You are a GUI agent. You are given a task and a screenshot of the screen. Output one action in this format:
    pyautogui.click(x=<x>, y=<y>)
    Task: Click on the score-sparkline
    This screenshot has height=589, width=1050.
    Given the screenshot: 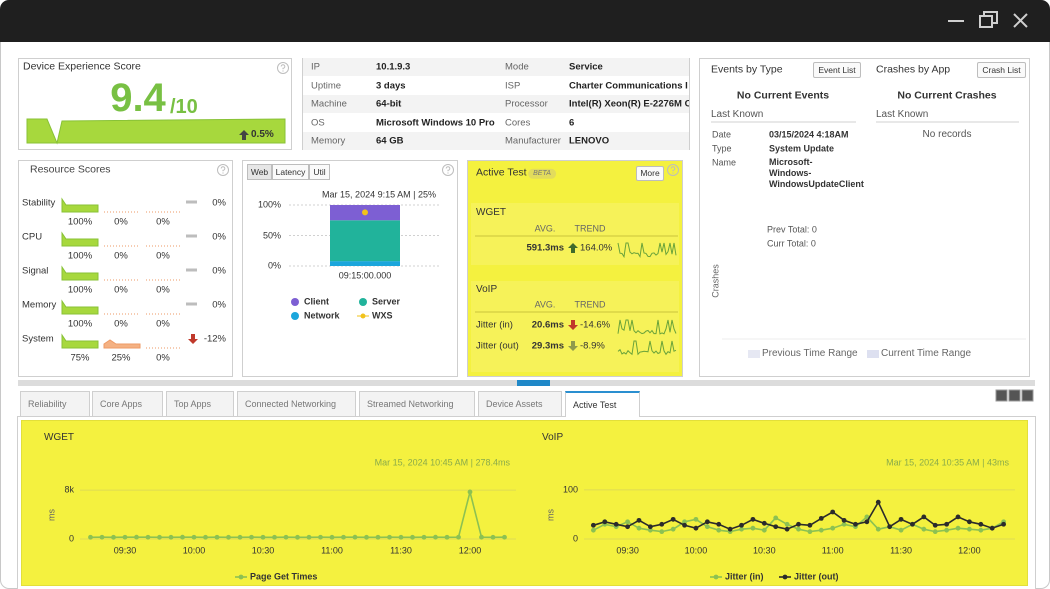 What is the action you would take?
    pyautogui.click(x=122, y=344)
    